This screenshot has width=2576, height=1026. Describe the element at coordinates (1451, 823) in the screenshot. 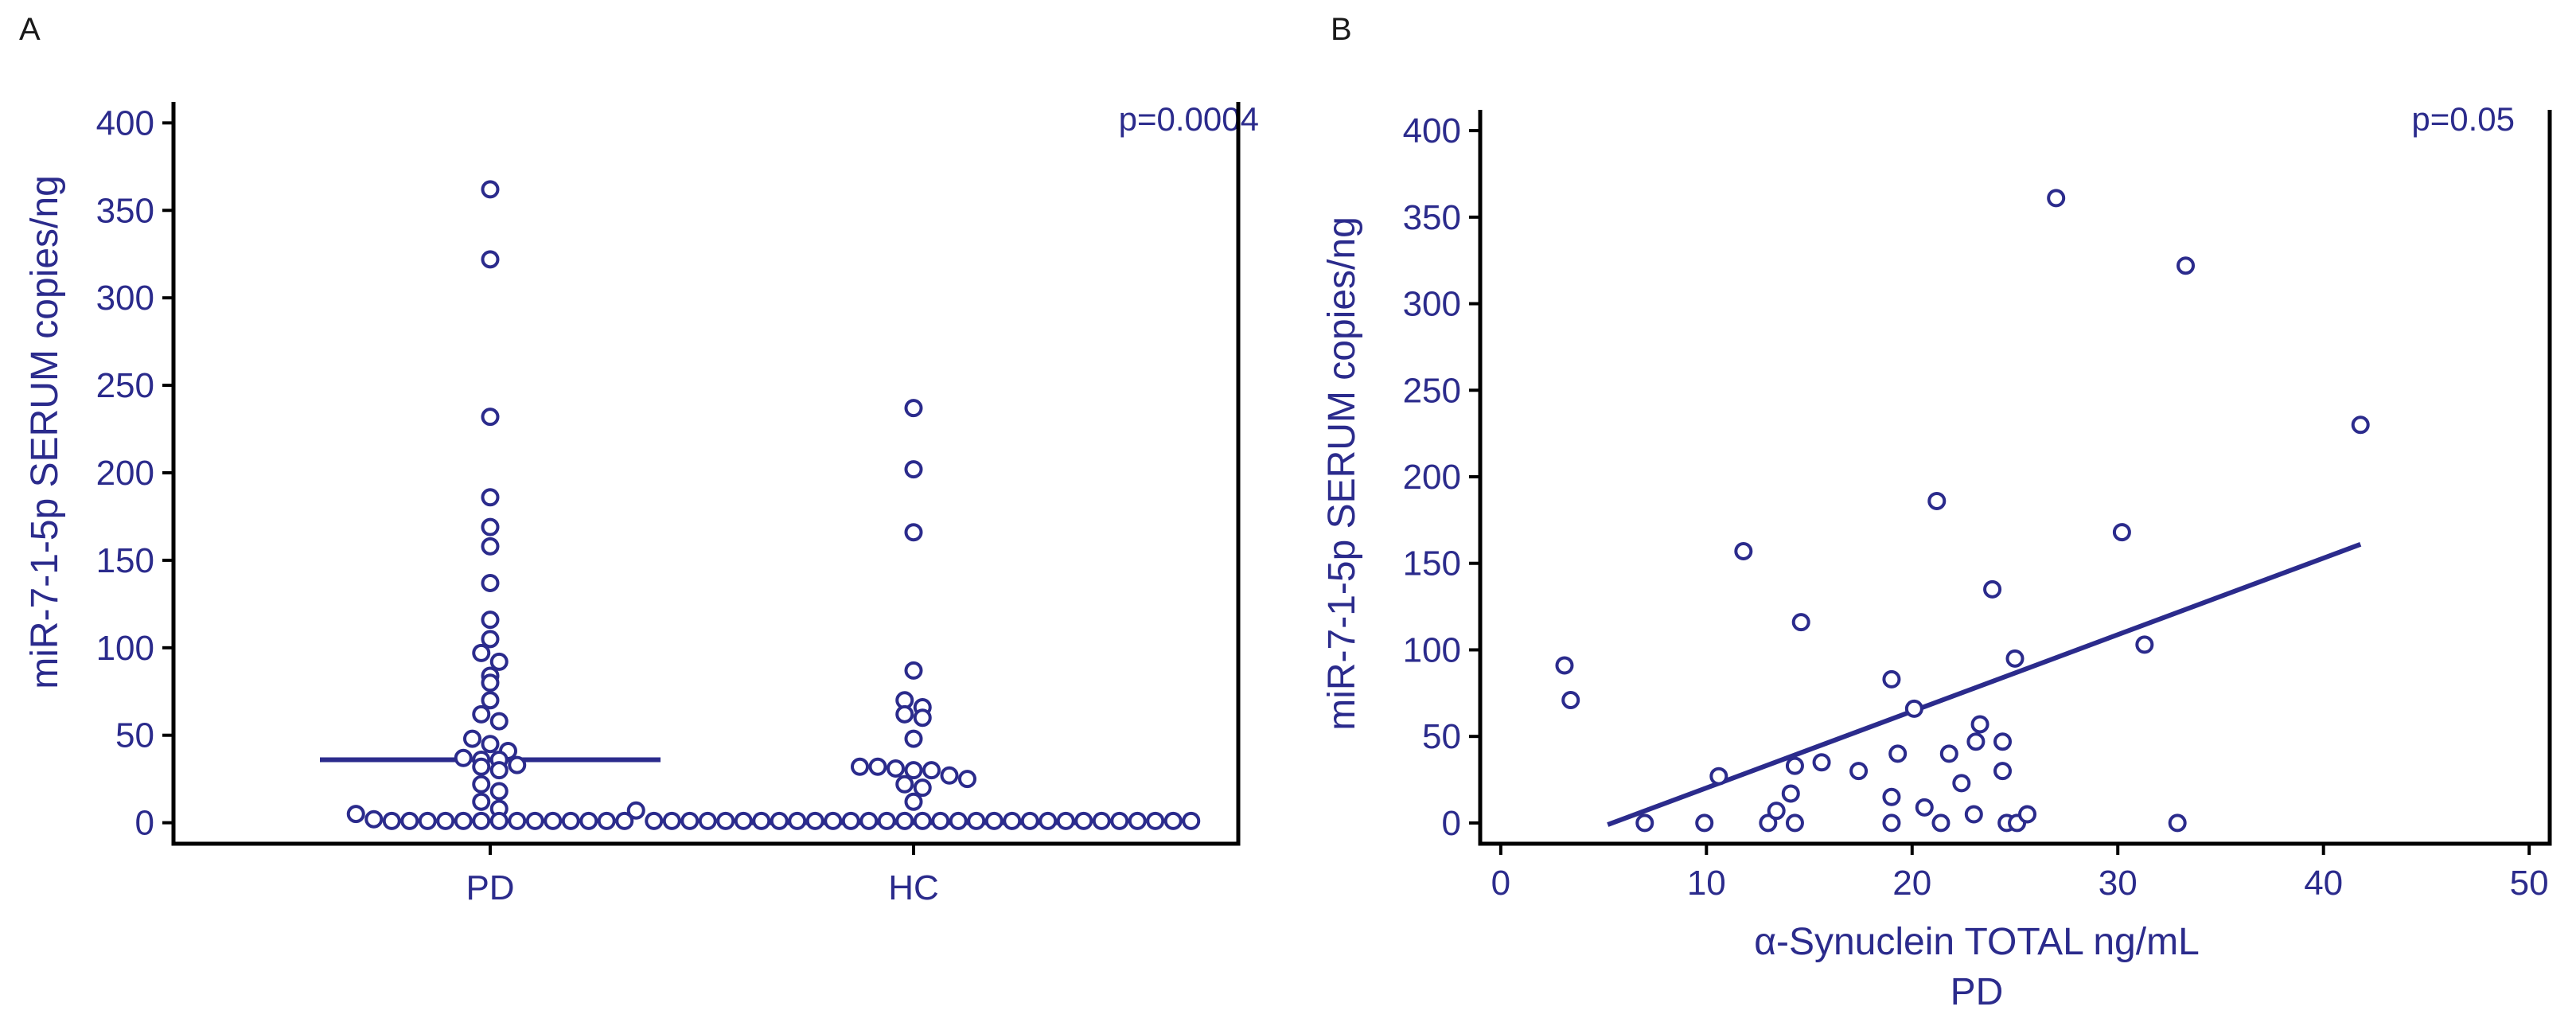

I see `panel-b-y-tick-label: 0` at that location.